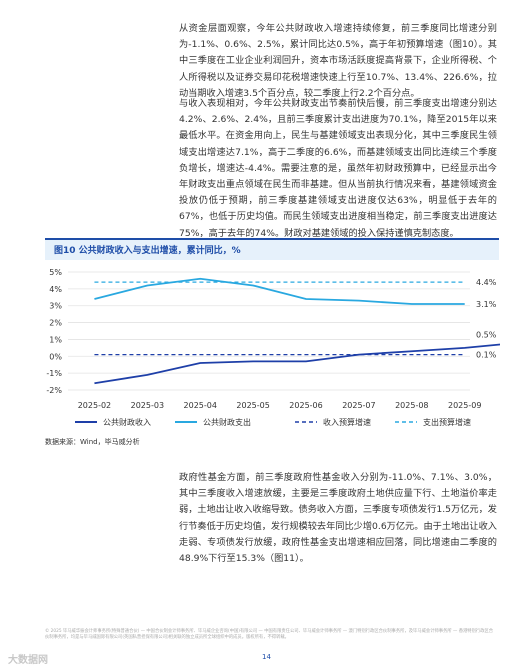 The height and width of the screenshot is (672, 532). I want to click on legend-label: 支出预算增速, so click(447, 422).